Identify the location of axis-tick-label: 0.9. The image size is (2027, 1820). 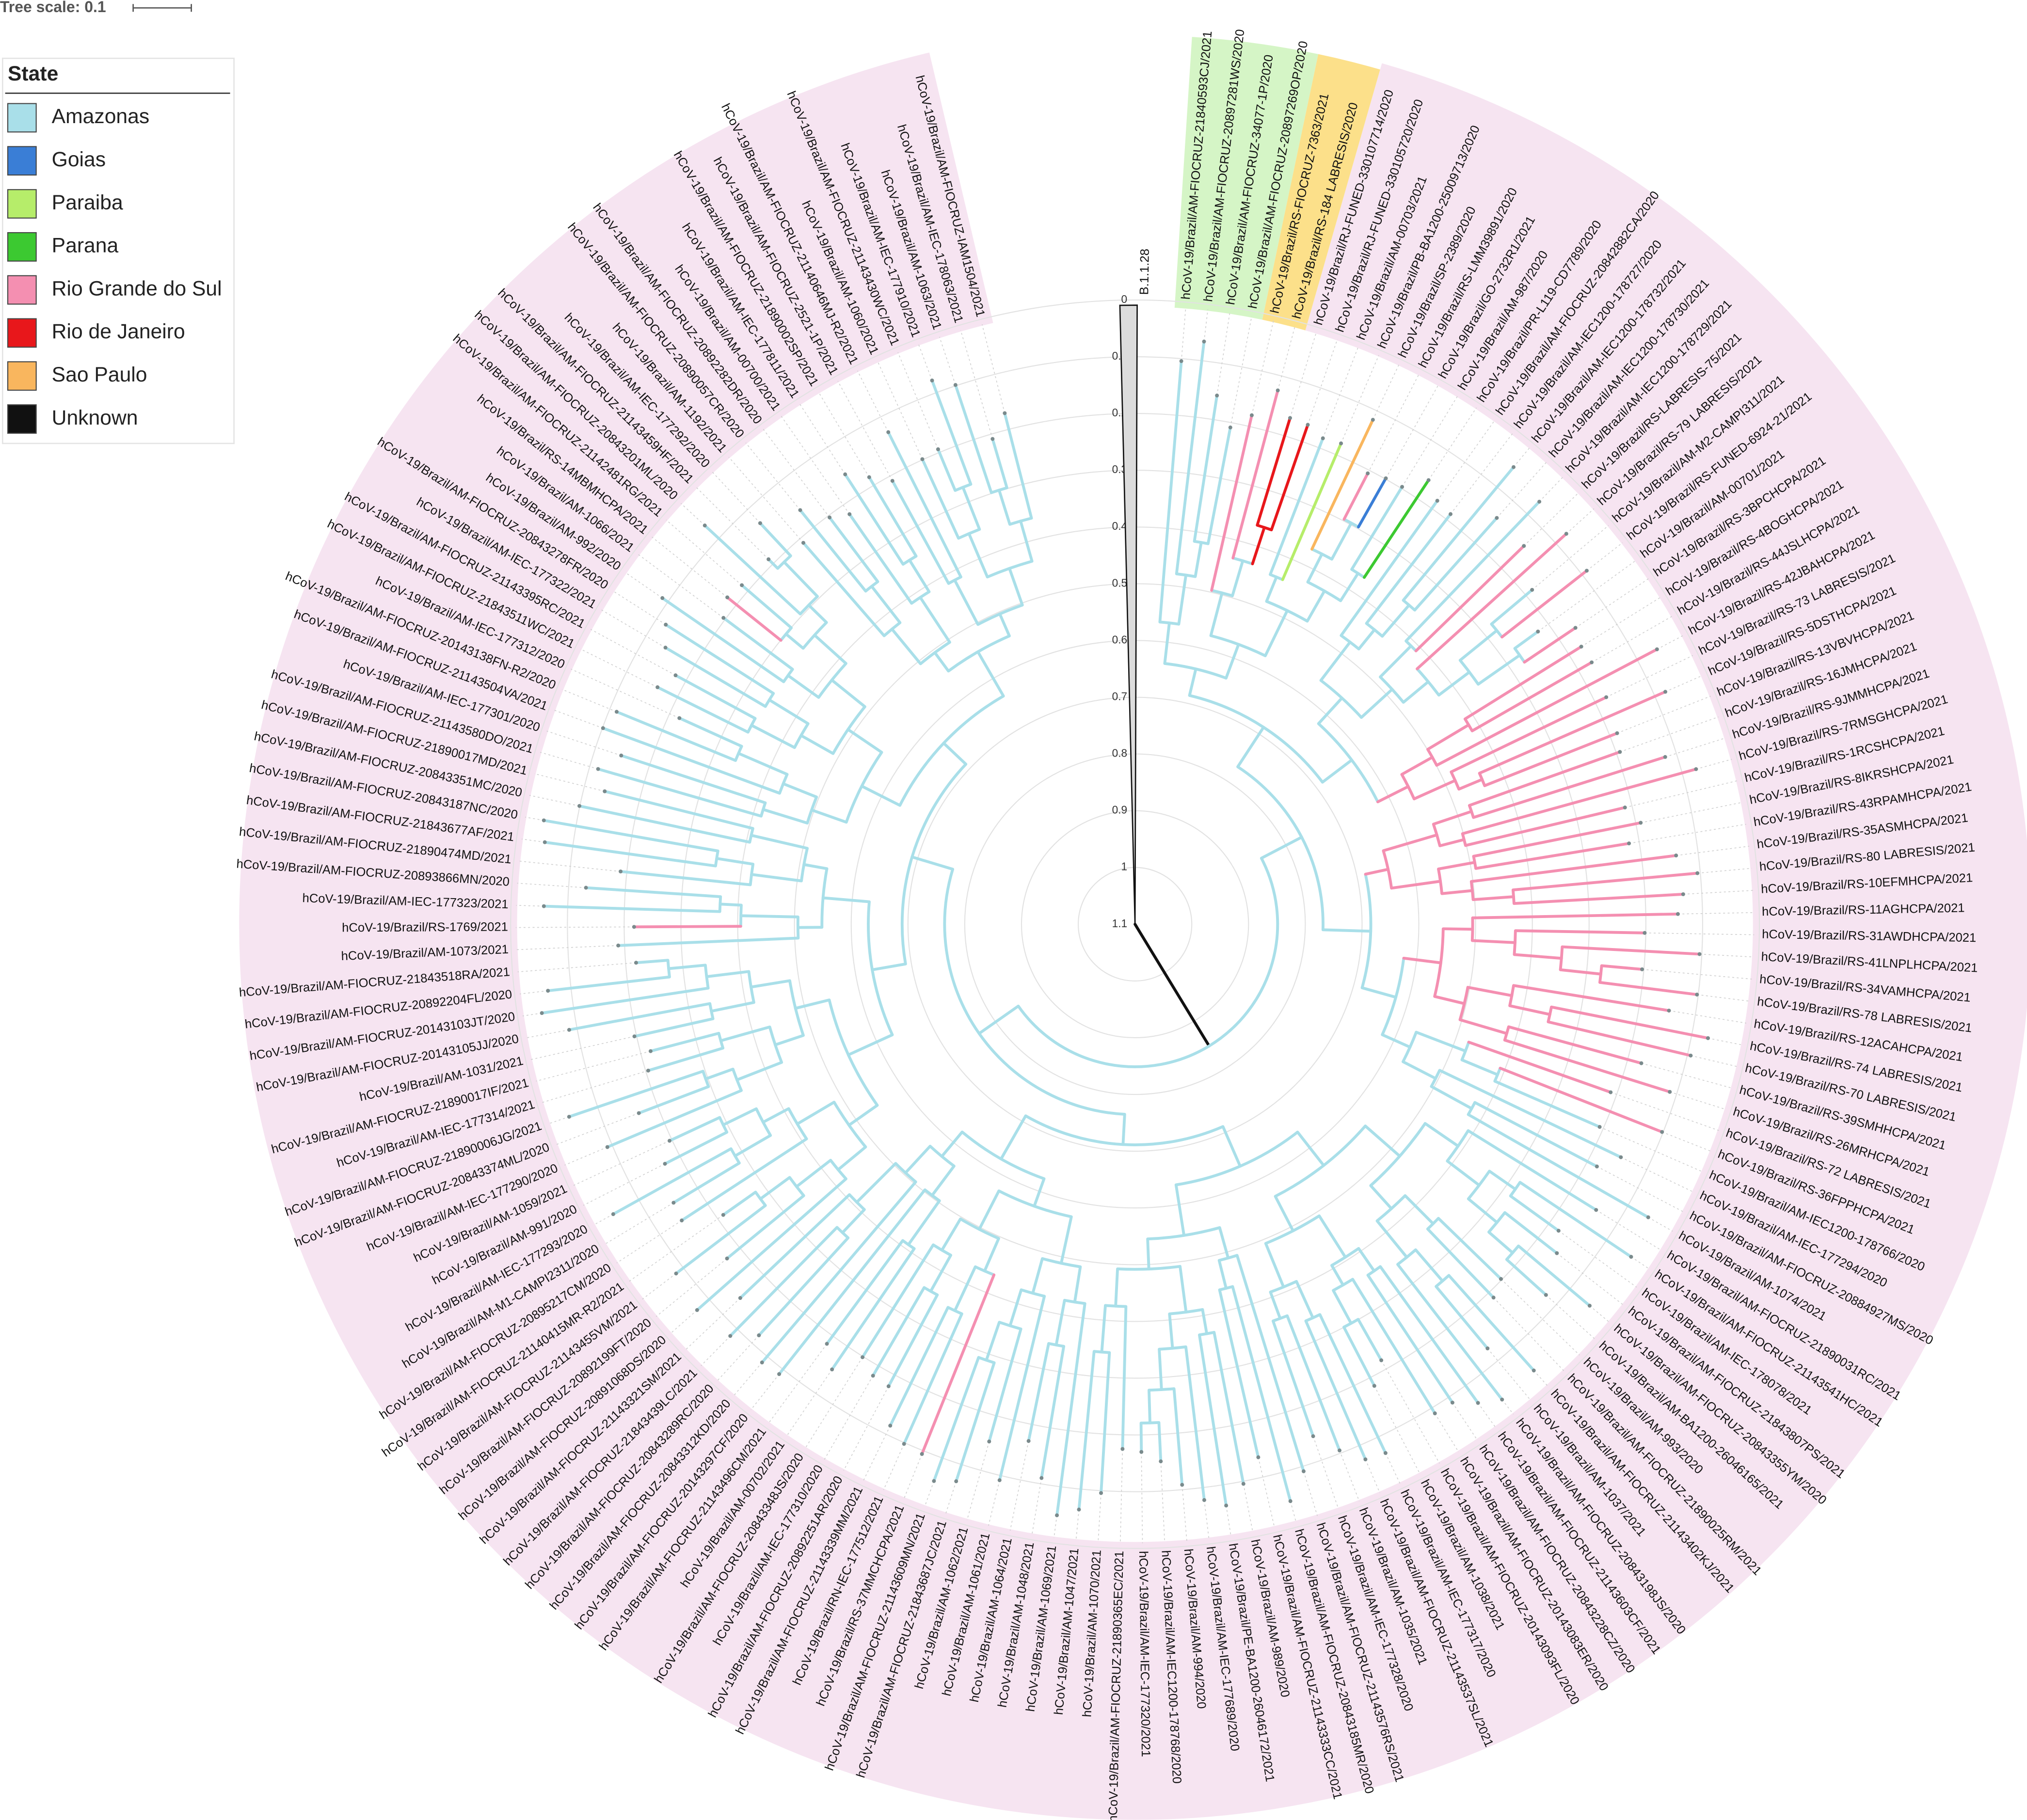
(1120, 810).